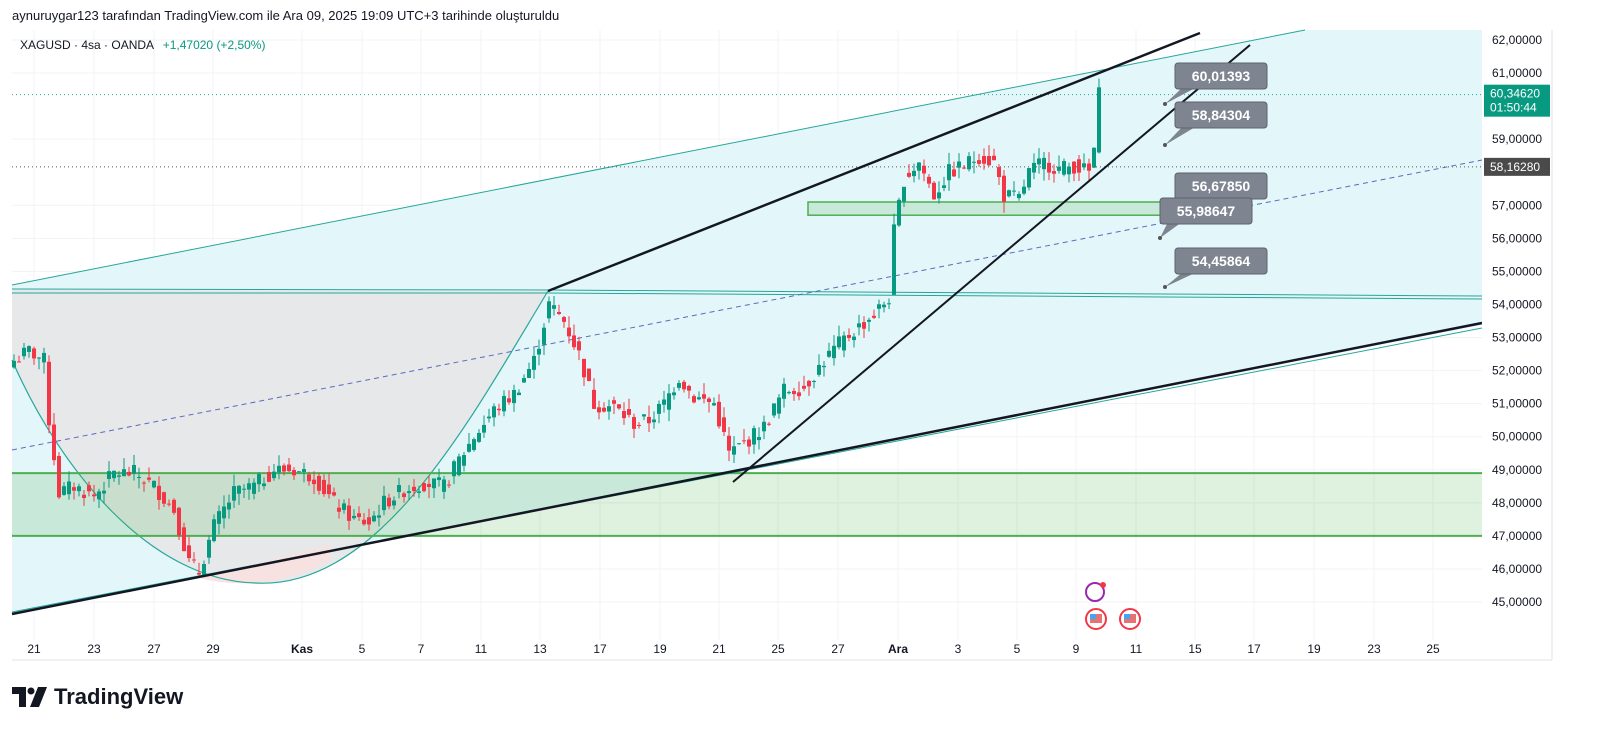 This screenshot has width=1600, height=744. I want to click on symbol-label: XAGUSD · 4sa · OANDA, so click(87, 45).